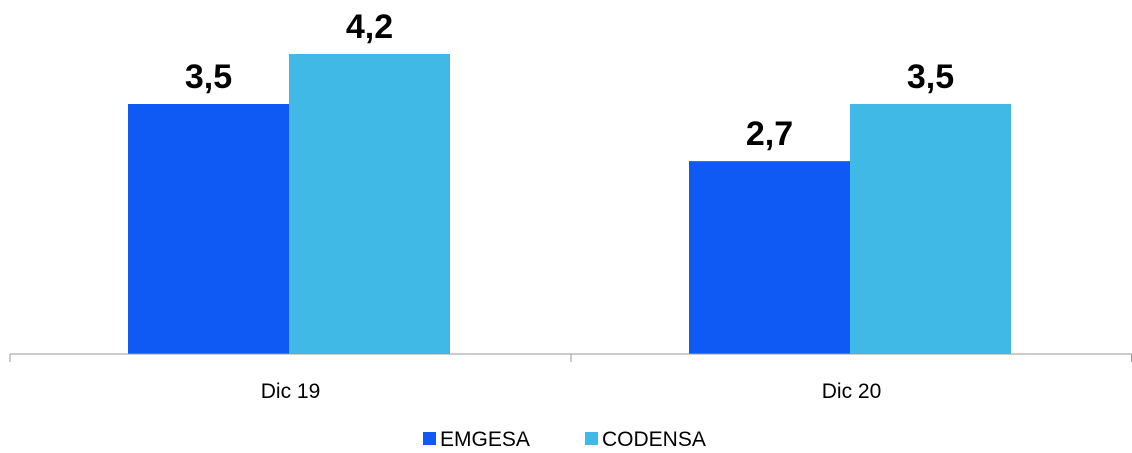 The height and width of the screenshot is (453, 1132). I want to click on value-label: 2,7, so click(769, 134).